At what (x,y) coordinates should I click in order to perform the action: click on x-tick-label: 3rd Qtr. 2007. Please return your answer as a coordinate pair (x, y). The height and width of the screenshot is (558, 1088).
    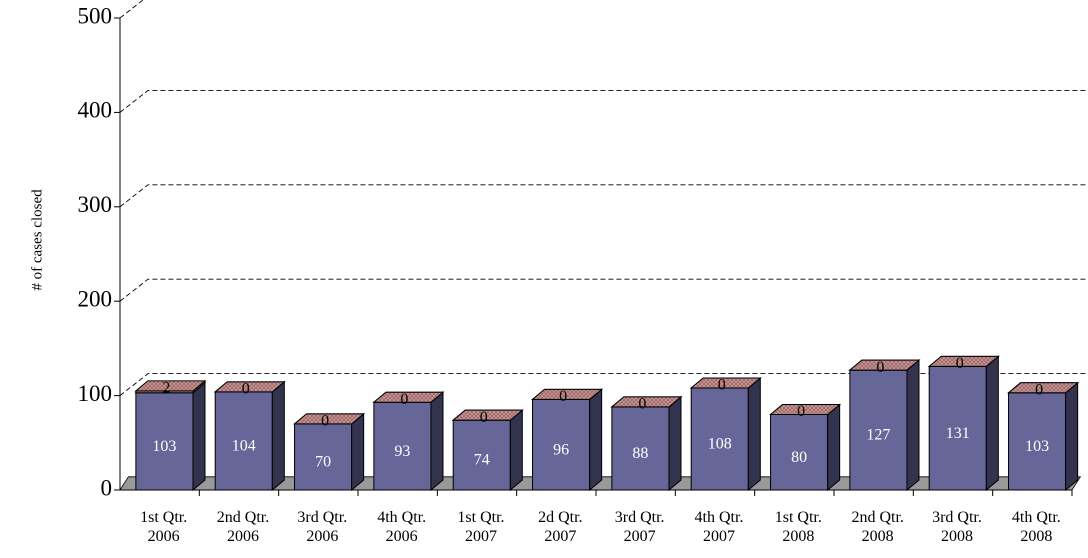
    Looking at the image, I should click on (639, 527).